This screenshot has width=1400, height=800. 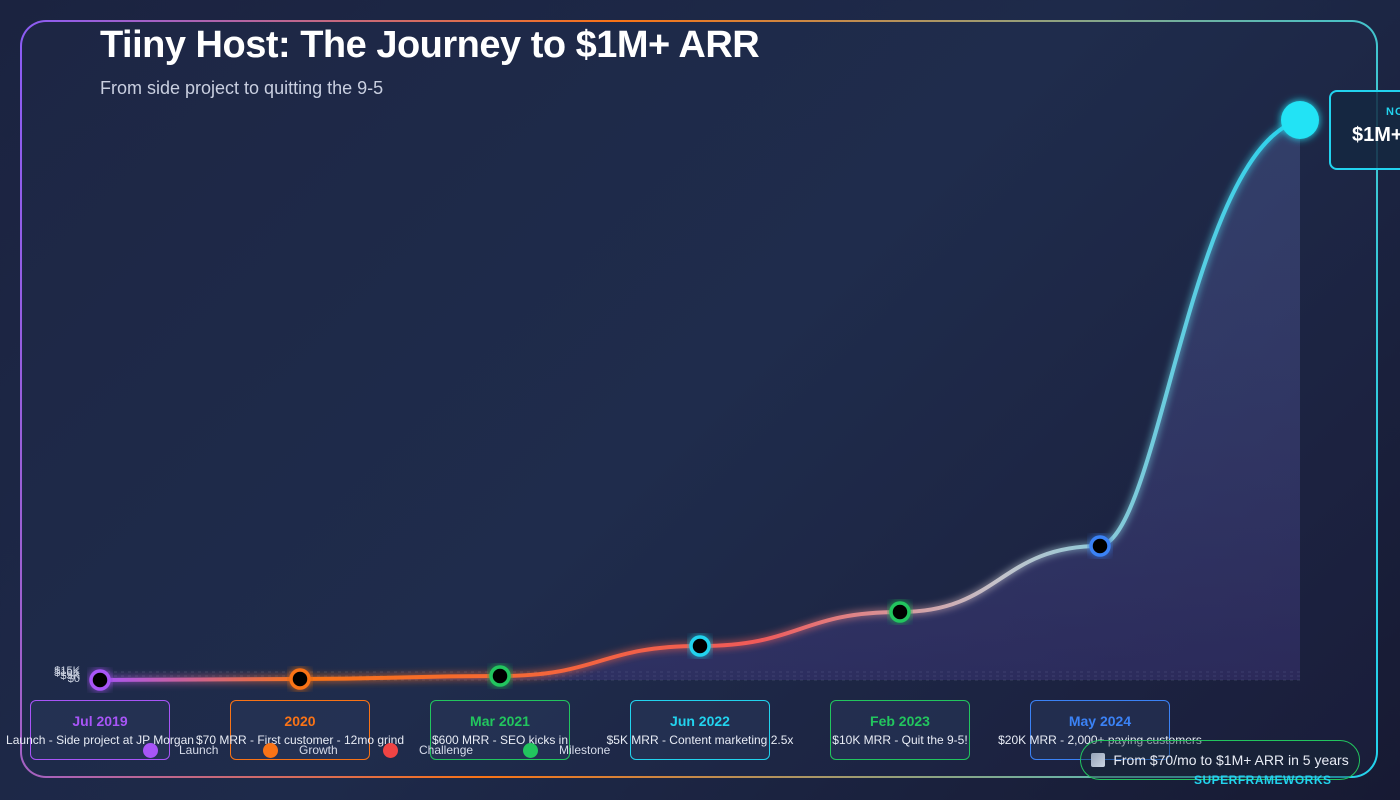 I want to click on milestone-date: May 2024, so click(x=1100, y=721).